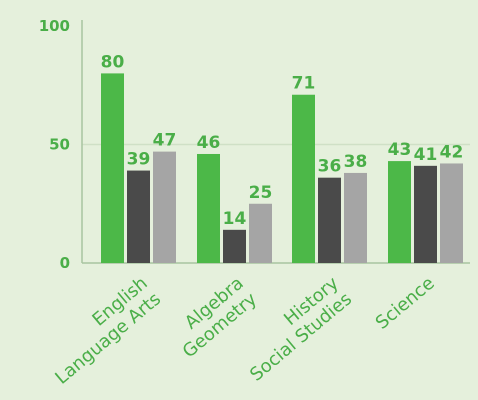  What do you see at coordinates (101, 331) in the screenshot?
I see `category-label-1: EnglishLanguage Arts` at bounding box center [101, 331].